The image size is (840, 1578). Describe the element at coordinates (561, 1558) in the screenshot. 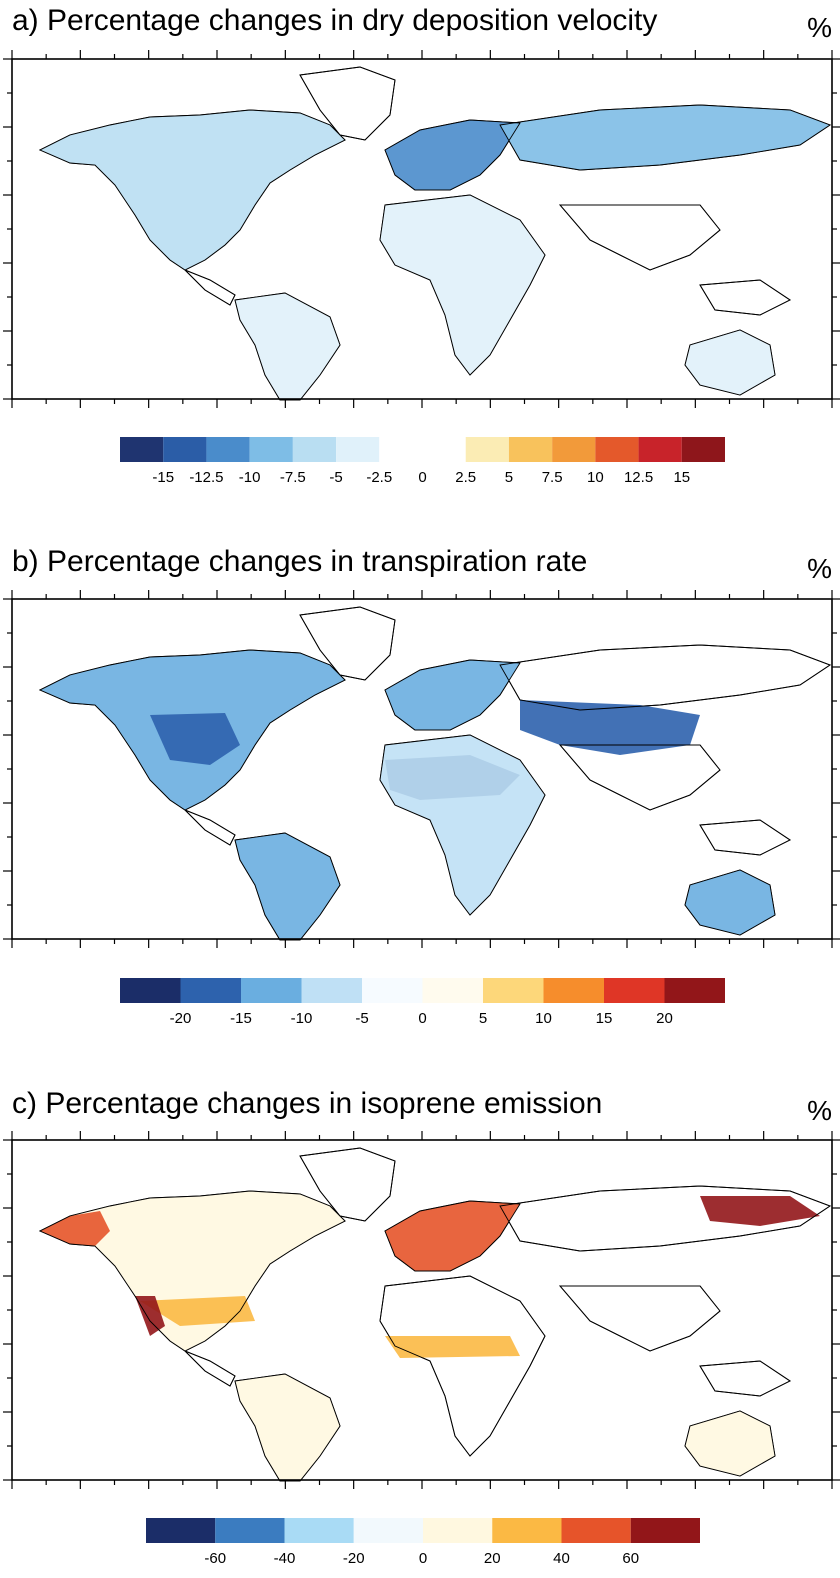

I see `colorbar-tick-label: 40` at that location.